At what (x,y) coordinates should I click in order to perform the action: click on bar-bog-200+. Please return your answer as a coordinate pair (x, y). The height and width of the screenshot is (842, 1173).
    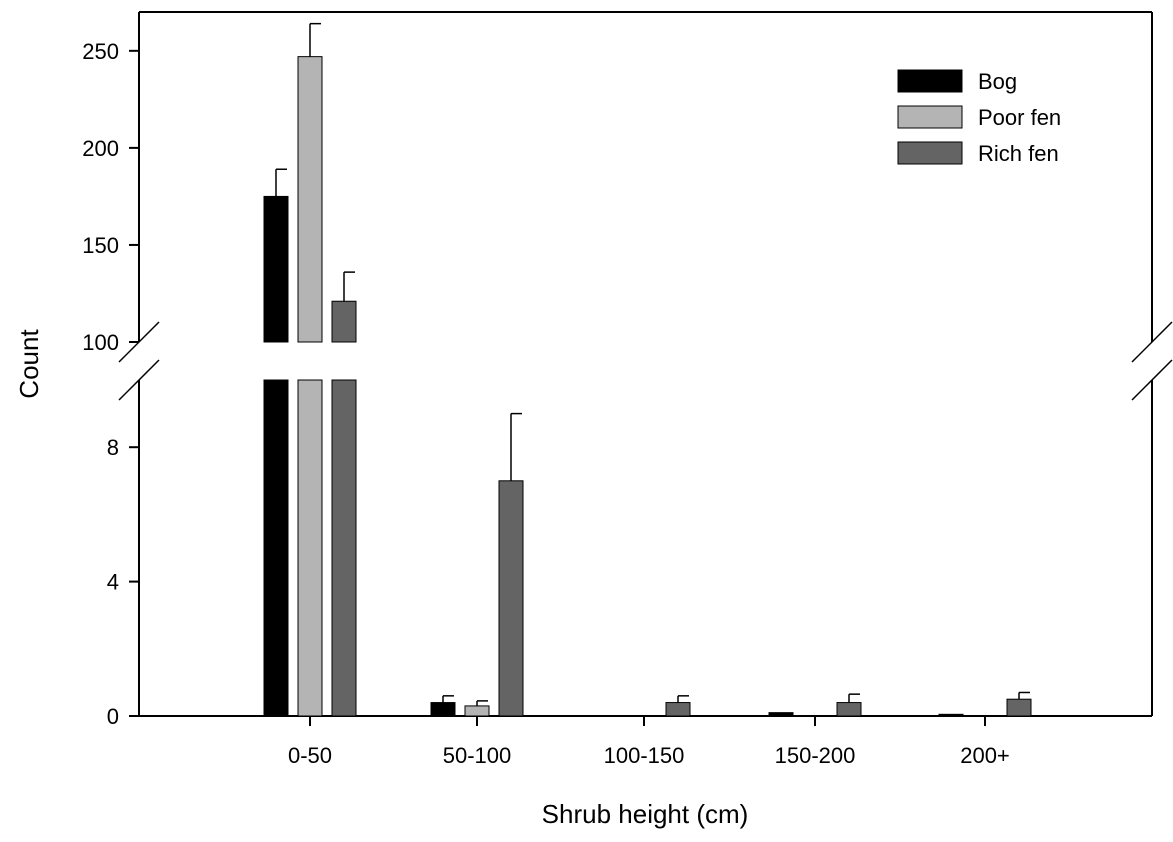
    Looking at the image, I should click on (951, 715).